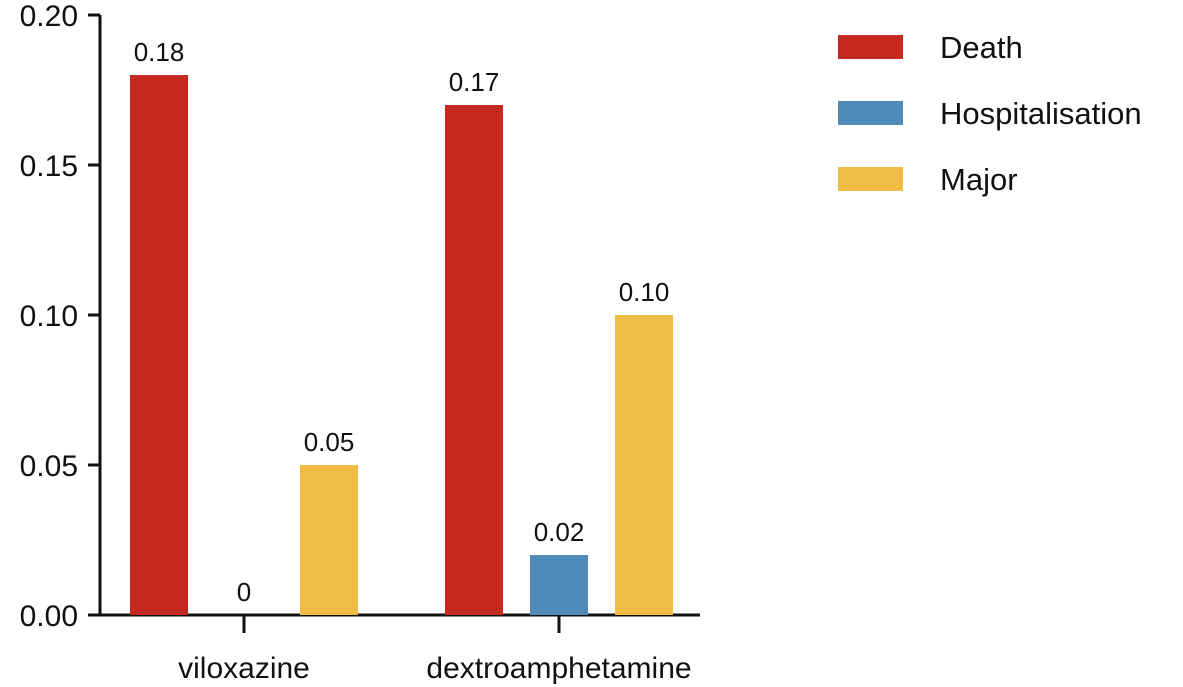 The width and height of the screenshot is (1183, 687). What do you see at coordinates (559, 532) in the screenshot?
I see `data-label: 0.02` at bounding box center [559, 532].